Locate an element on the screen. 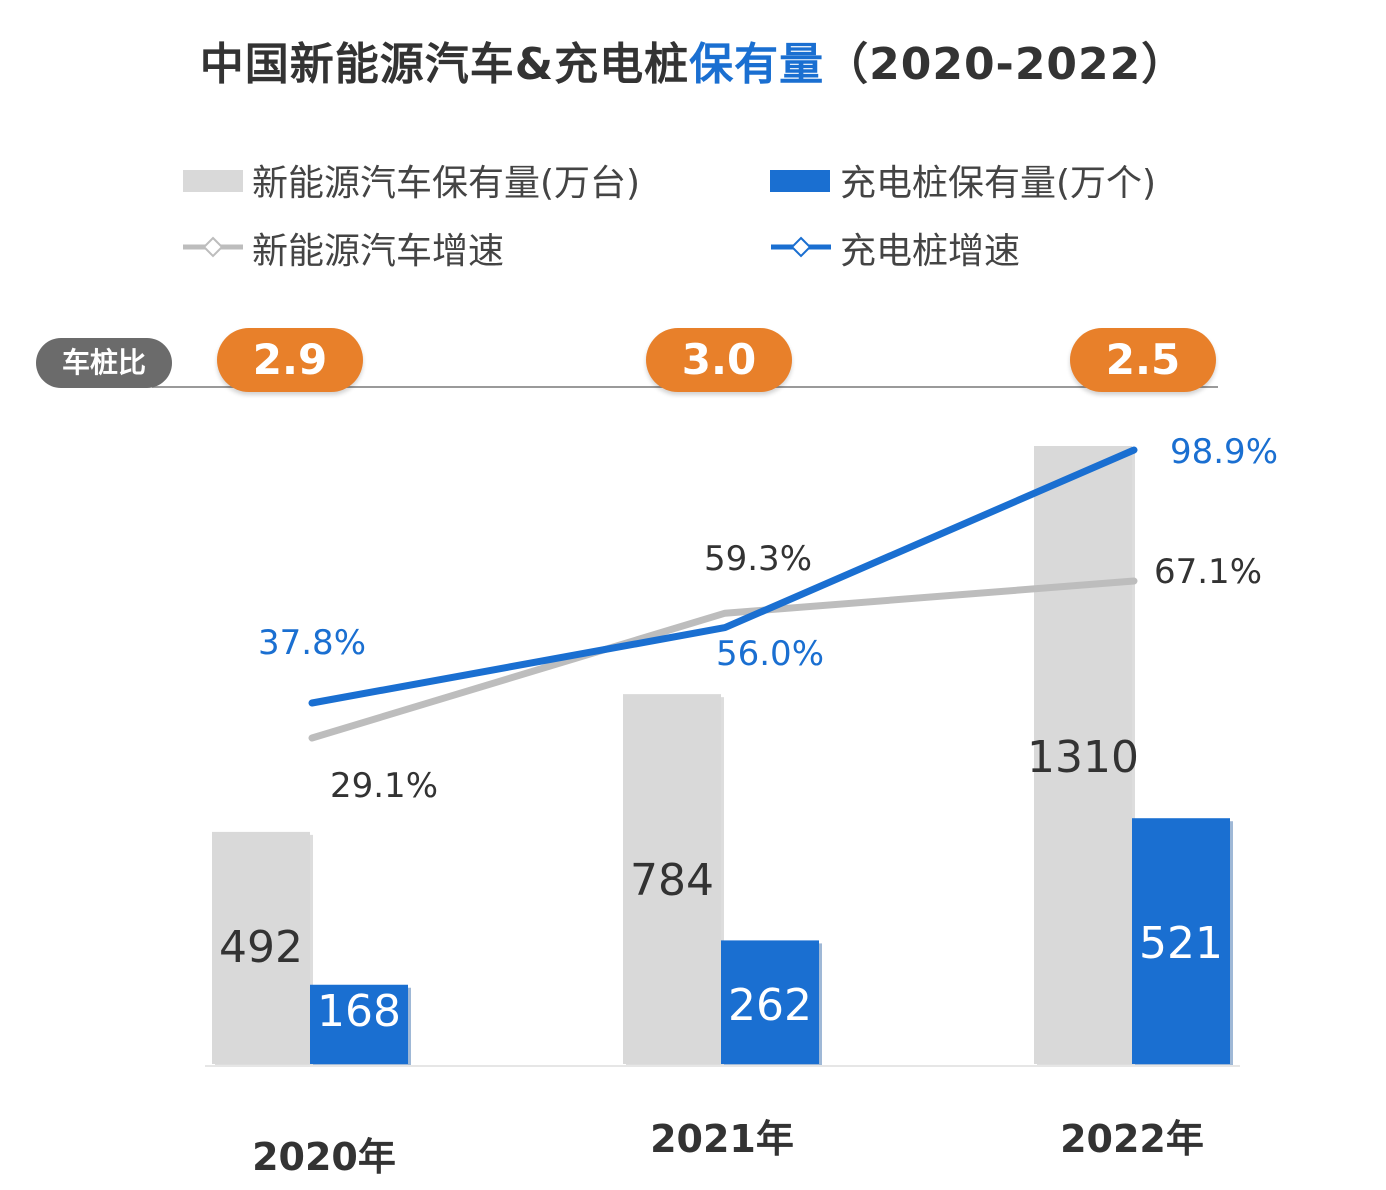 This screenshot has height=1190, width=1386. x-tick-2022: 2022年 is located at coordinates (1132, 1139).